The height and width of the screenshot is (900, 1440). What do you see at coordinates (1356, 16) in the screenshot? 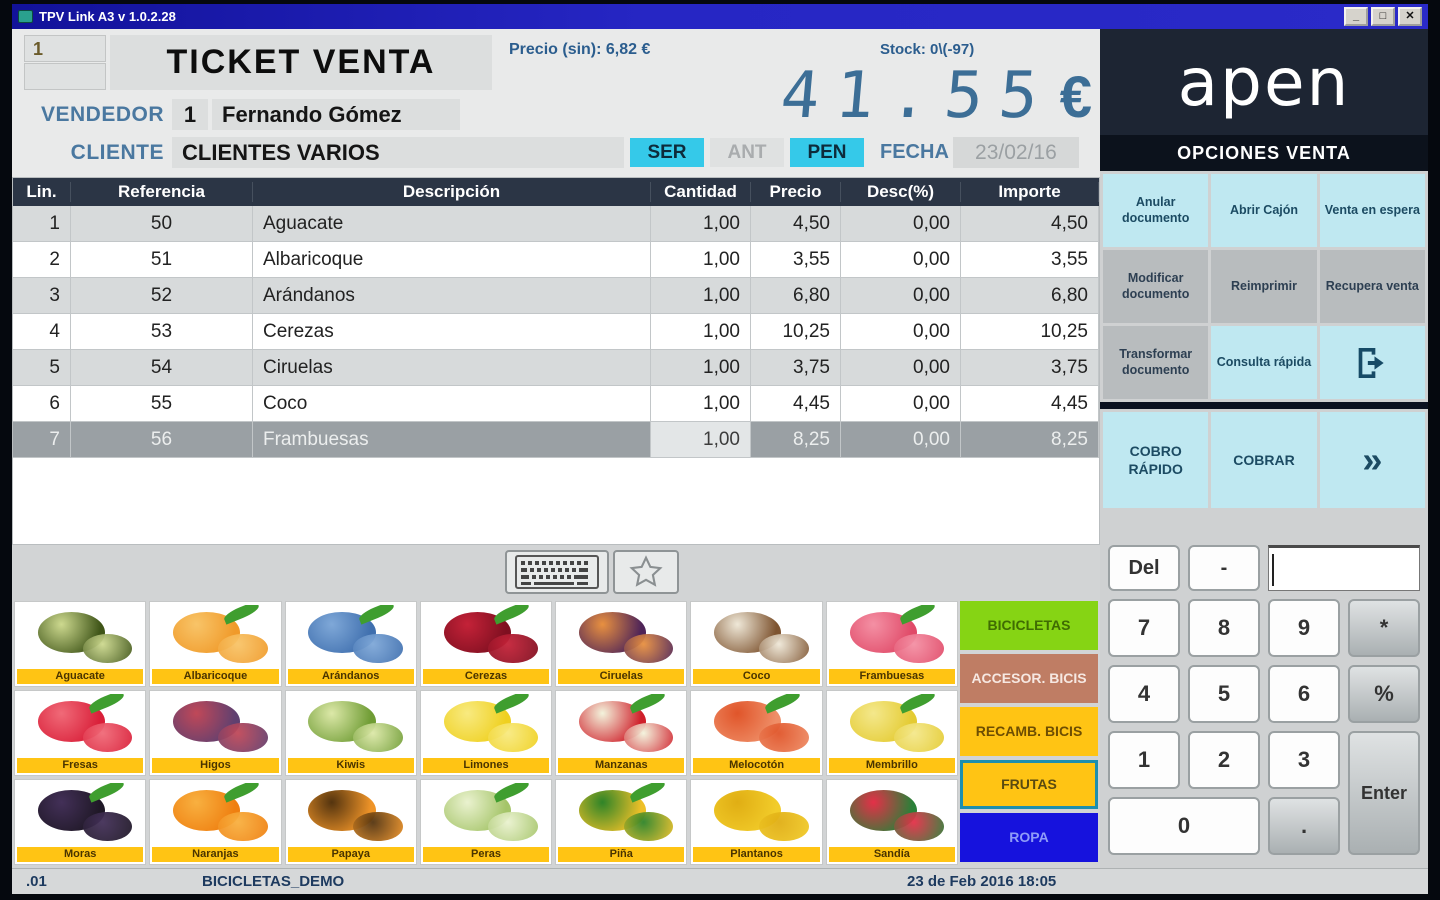
I see `minimize-button: _` at bounding box center [1356, 16].